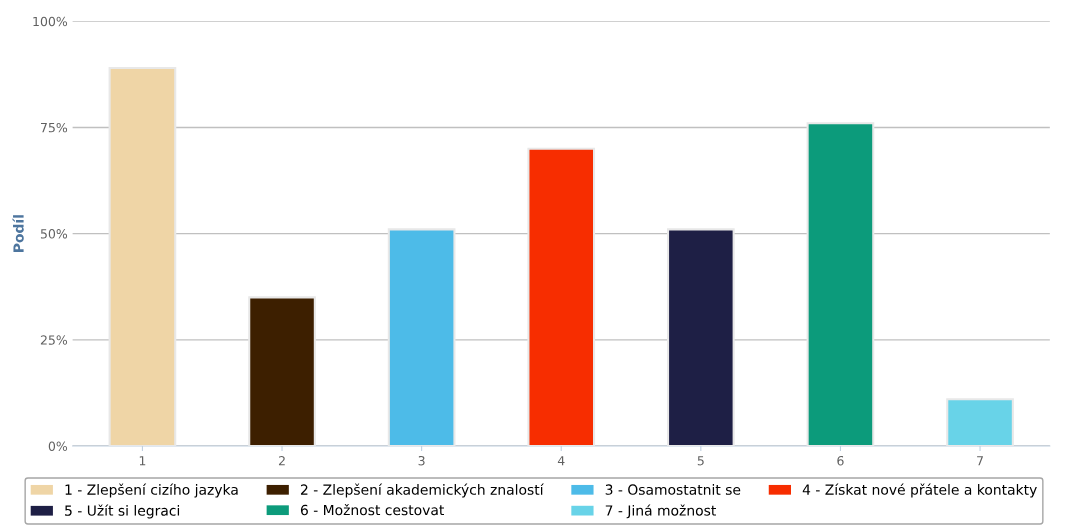 This screenshot has width=1068, height=531. Describe the element at coordinates (980, 461) in the screenshot. I see `x-tick-label: 7` at that location.